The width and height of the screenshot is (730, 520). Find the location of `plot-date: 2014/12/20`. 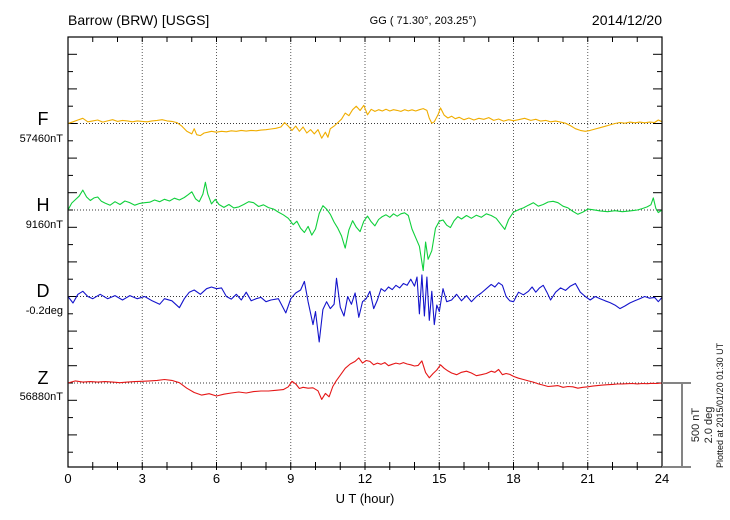

plot-date: 2014/12/20 is located at coordinates (627, 20).